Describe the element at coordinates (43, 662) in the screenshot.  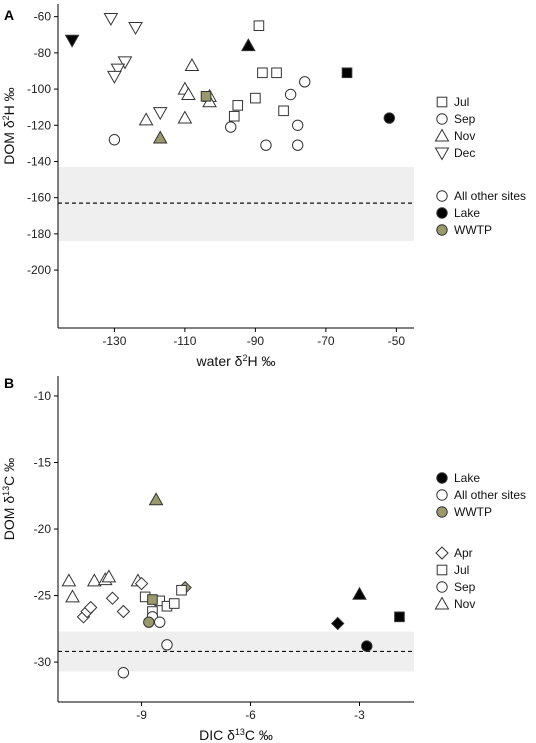
I see `y-tick-label: -30` at that location.